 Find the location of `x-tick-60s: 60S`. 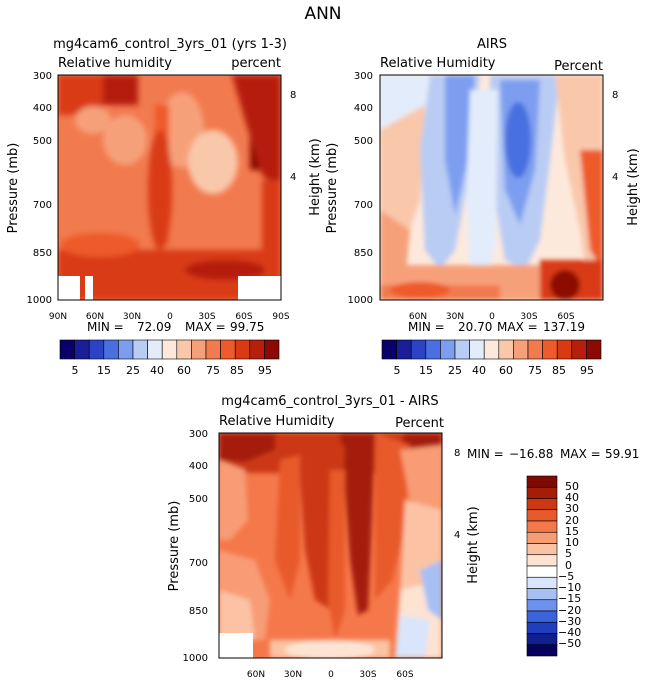

x-tick-60s: 60S is located at coordinates (243, 317).